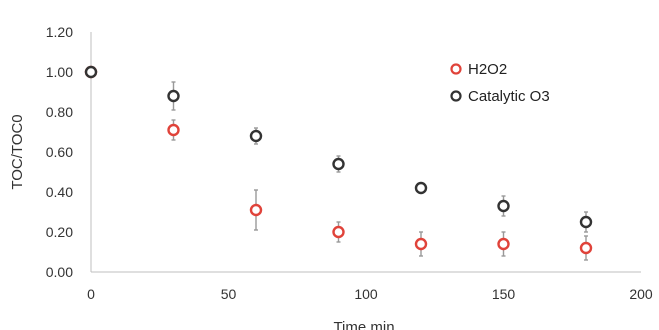 Image resolution: width=659 pixels, height=330 pixels. What do you see at coordinates (641, 294) in the screenshot?
I see `x-tick-label: 200` at bounding box center [641, 294].